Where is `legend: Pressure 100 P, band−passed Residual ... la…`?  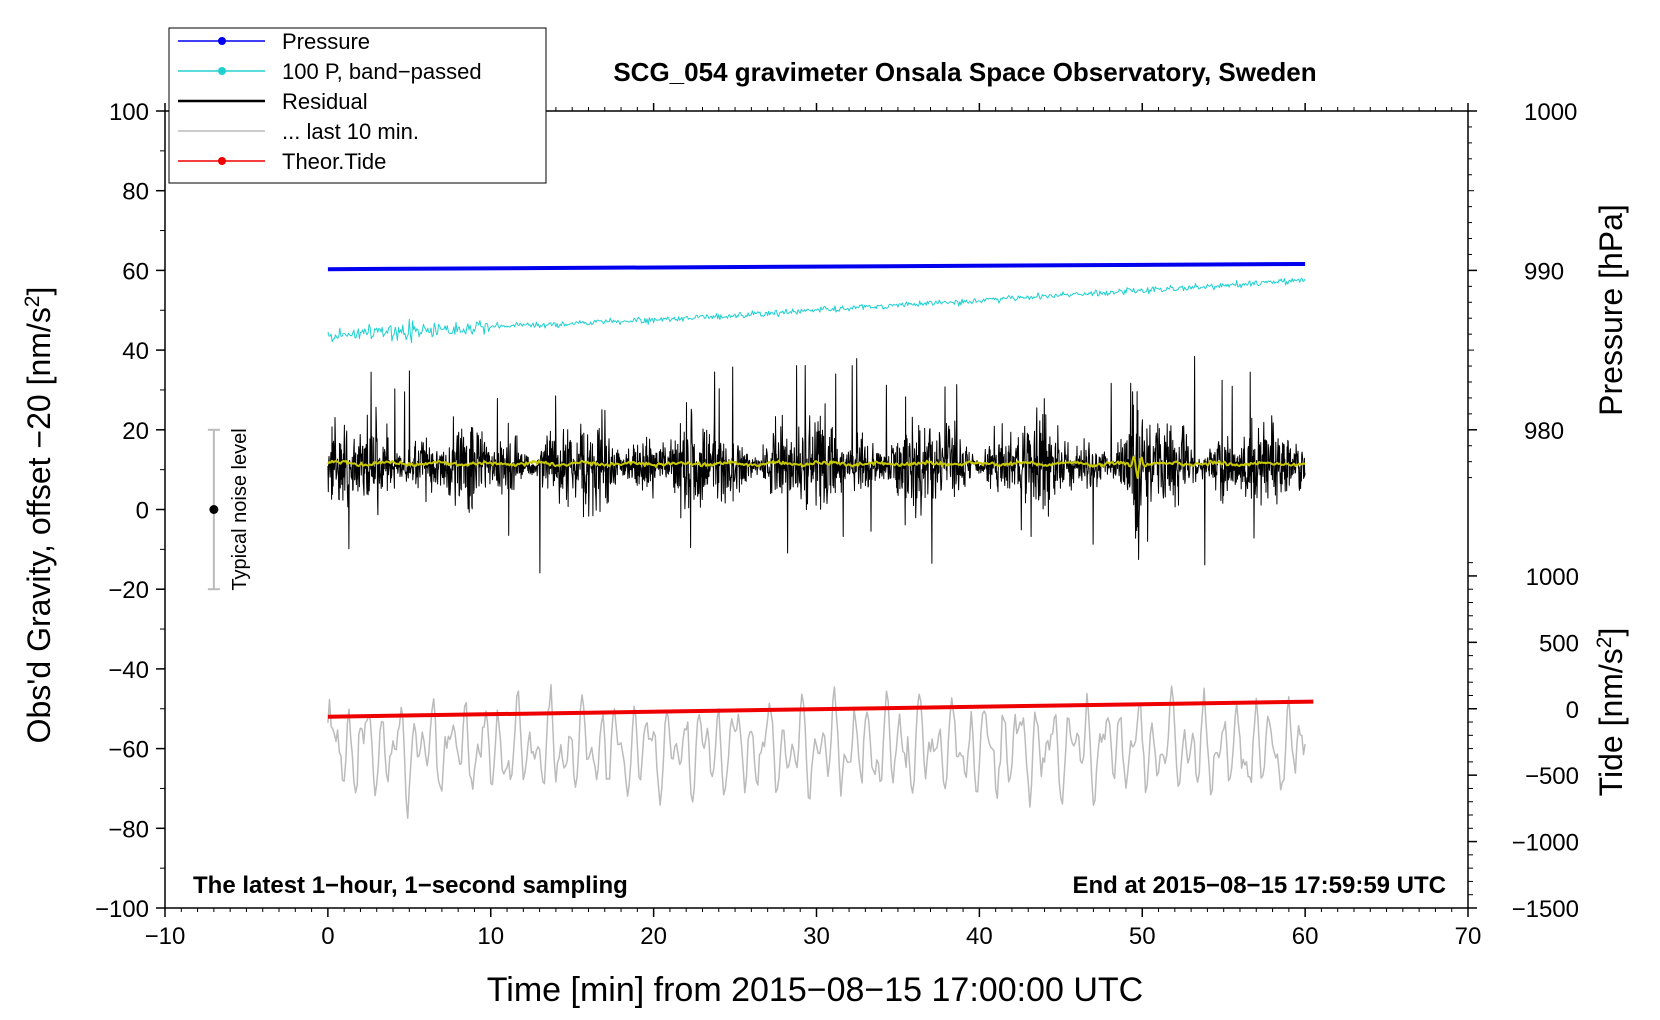
legend: Pressure 100 P, band−passed Residual ... la… is located at coordinates (357, 105).